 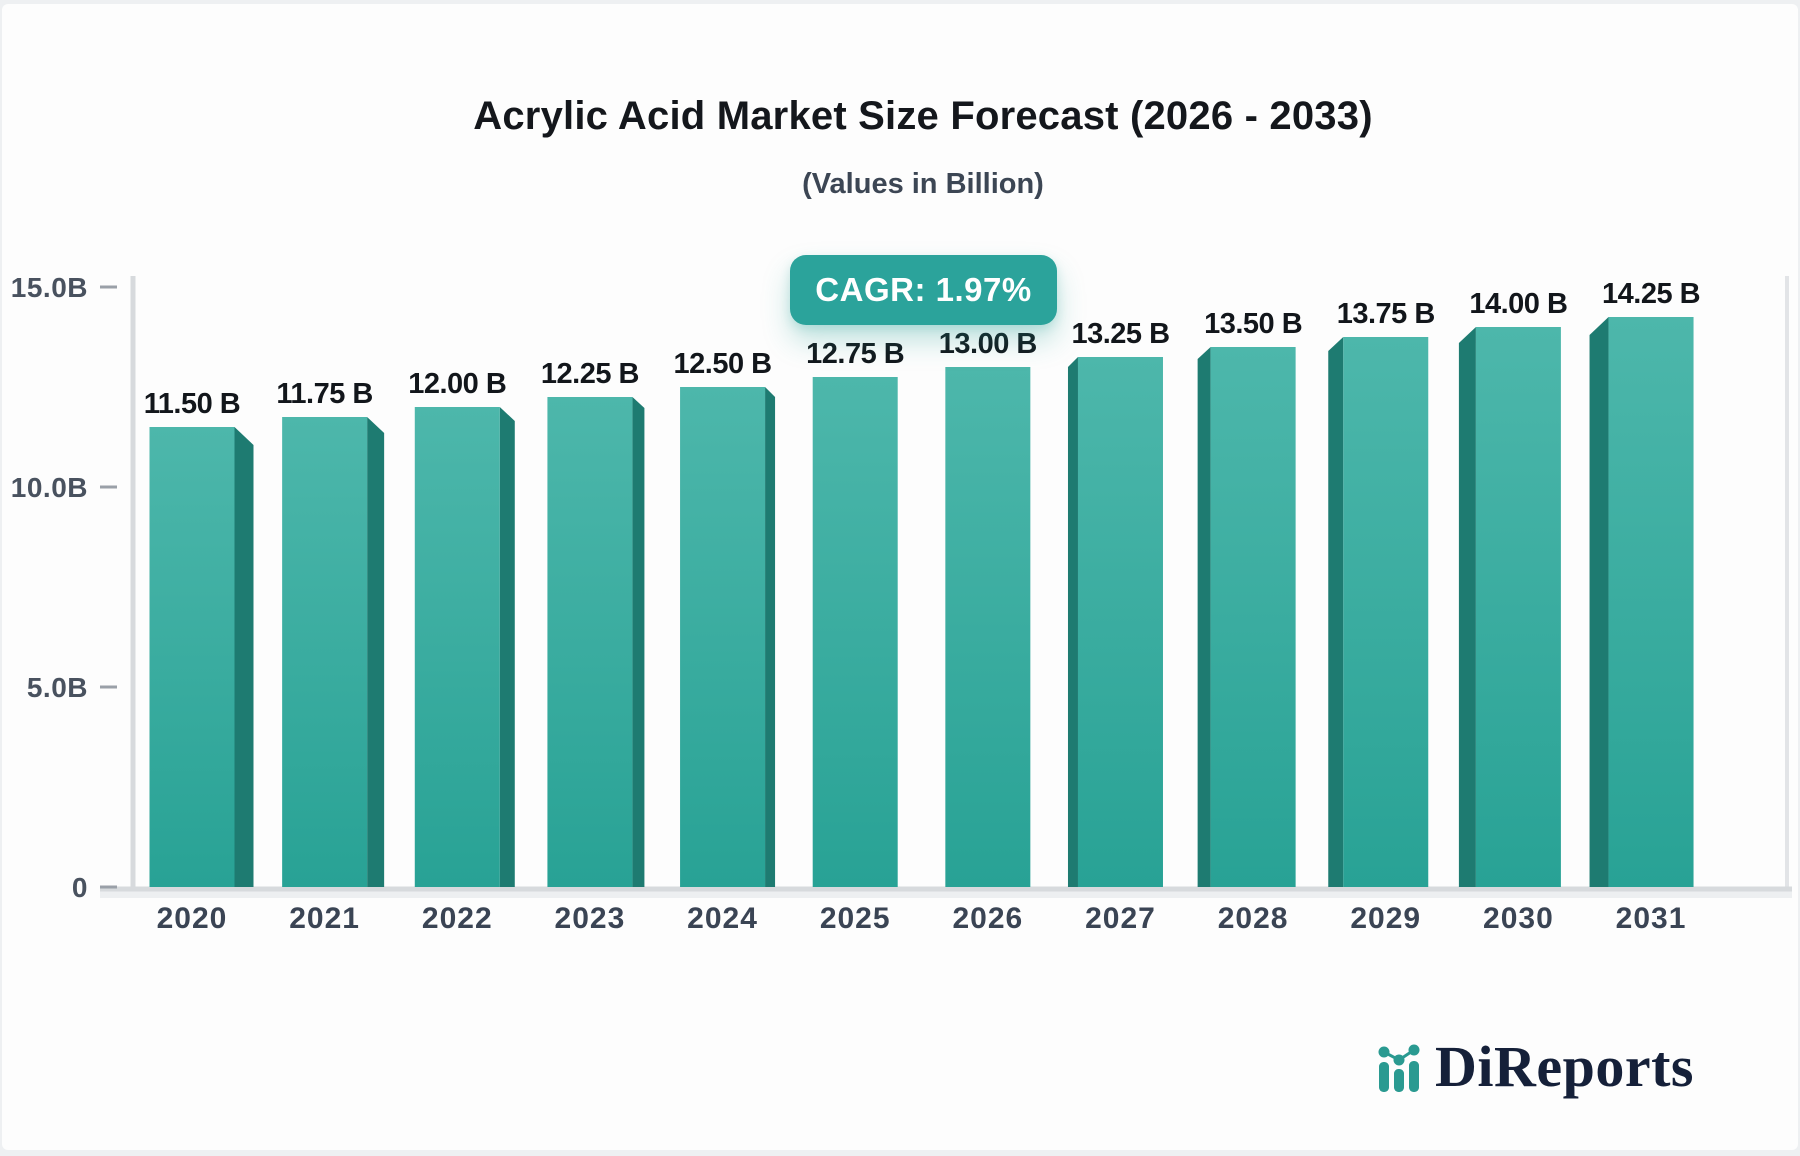 What do you see at coordinates (1253, 918) in the screenshot?
I see `x-axis-year-label: 2028` at bounding box center [1253, 918].